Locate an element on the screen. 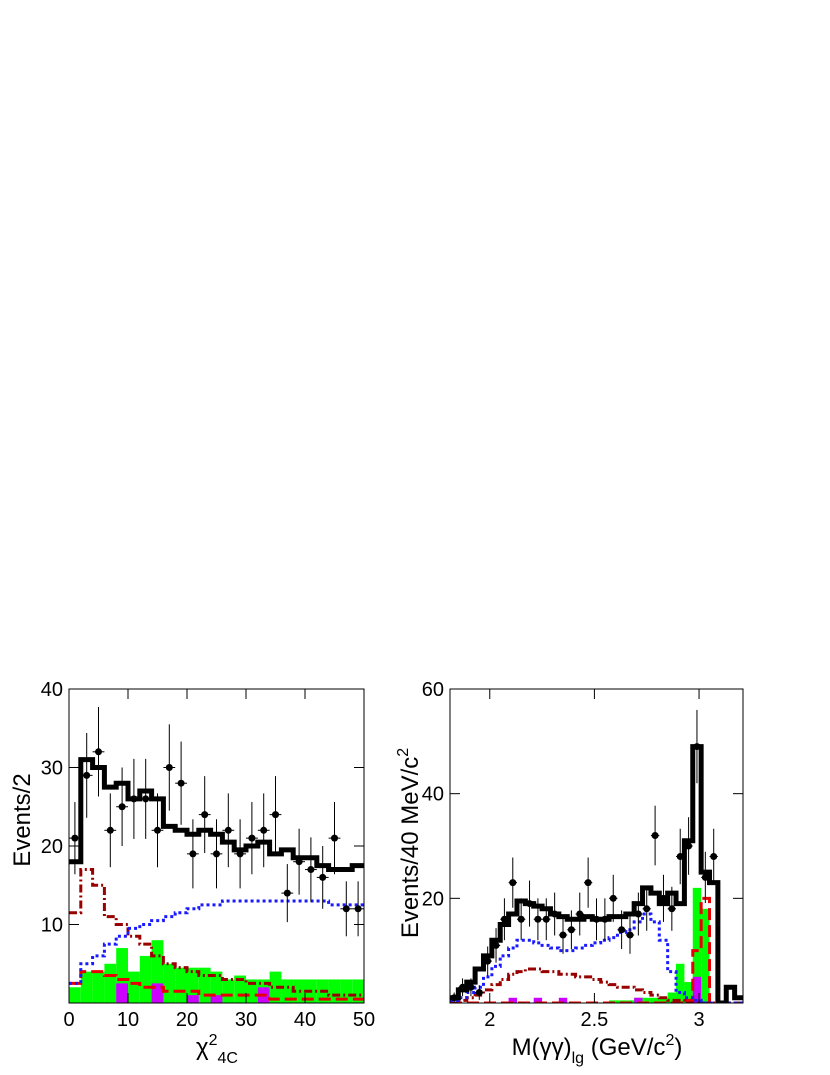 The width and height of the screenshot is (830, 1075). axis-label: M(γγ)lg (GeV/c2) is located at coordinates (597, 1049).